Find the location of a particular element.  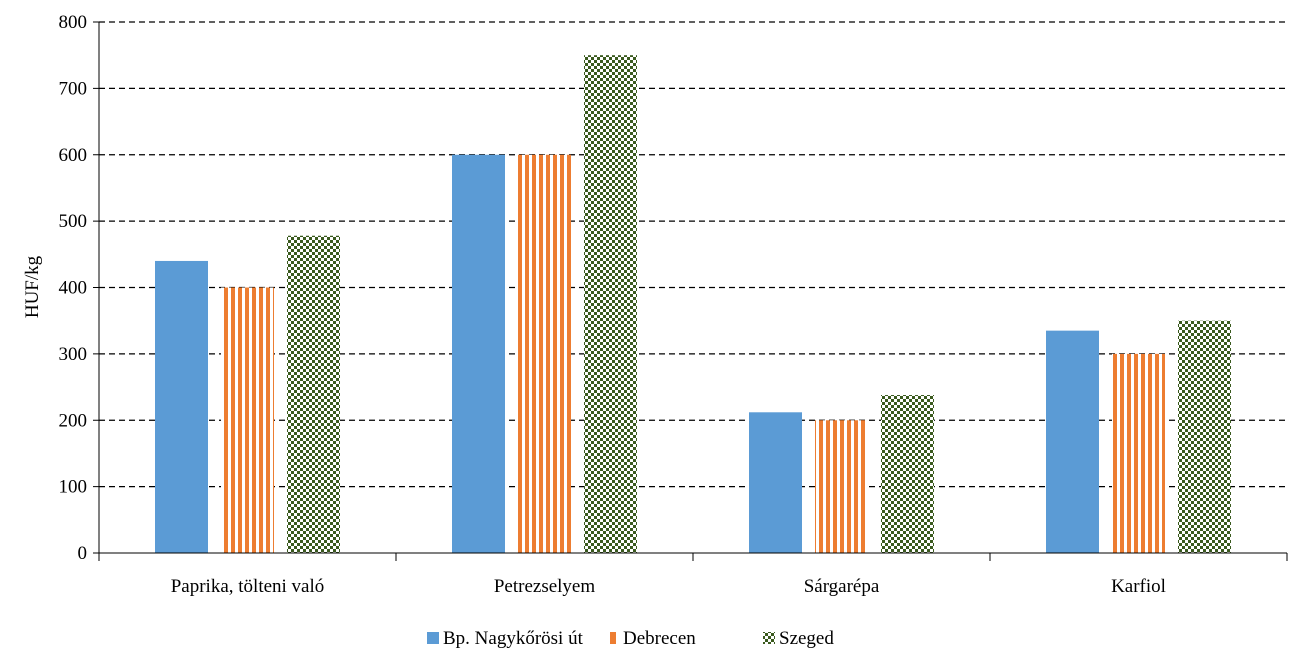

y-tick-label: 100 is located at coordinates (73, 487).